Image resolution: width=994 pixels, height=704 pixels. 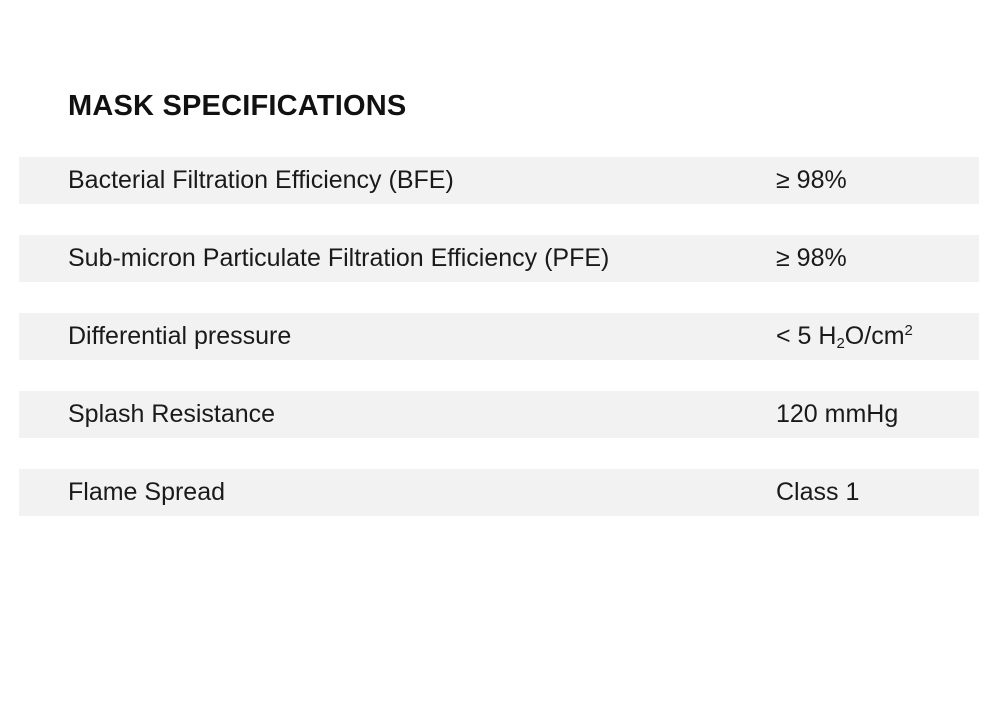 I want to click on spec-value: Class 1, so click(x=818, y=492).